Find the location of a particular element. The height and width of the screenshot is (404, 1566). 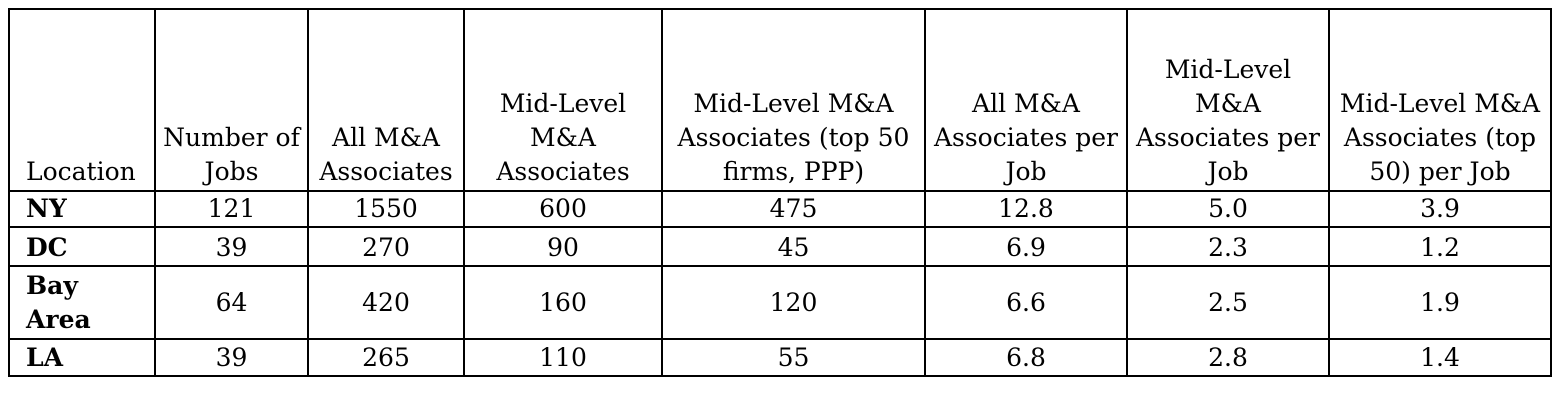

table-cell: 420 is located at coordinates (386, 302).